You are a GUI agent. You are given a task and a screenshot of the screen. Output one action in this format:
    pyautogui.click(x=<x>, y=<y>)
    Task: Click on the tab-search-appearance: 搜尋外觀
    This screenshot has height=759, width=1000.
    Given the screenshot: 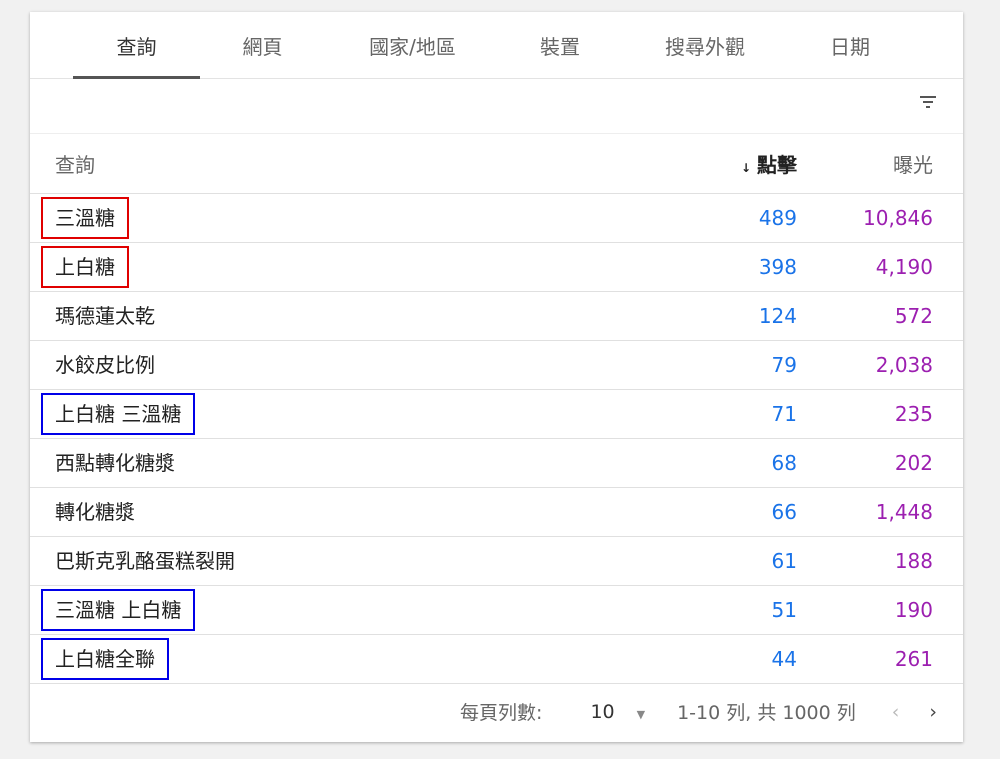 What is the action you would take?
    pyautogui.click(x=705, y=46)
    